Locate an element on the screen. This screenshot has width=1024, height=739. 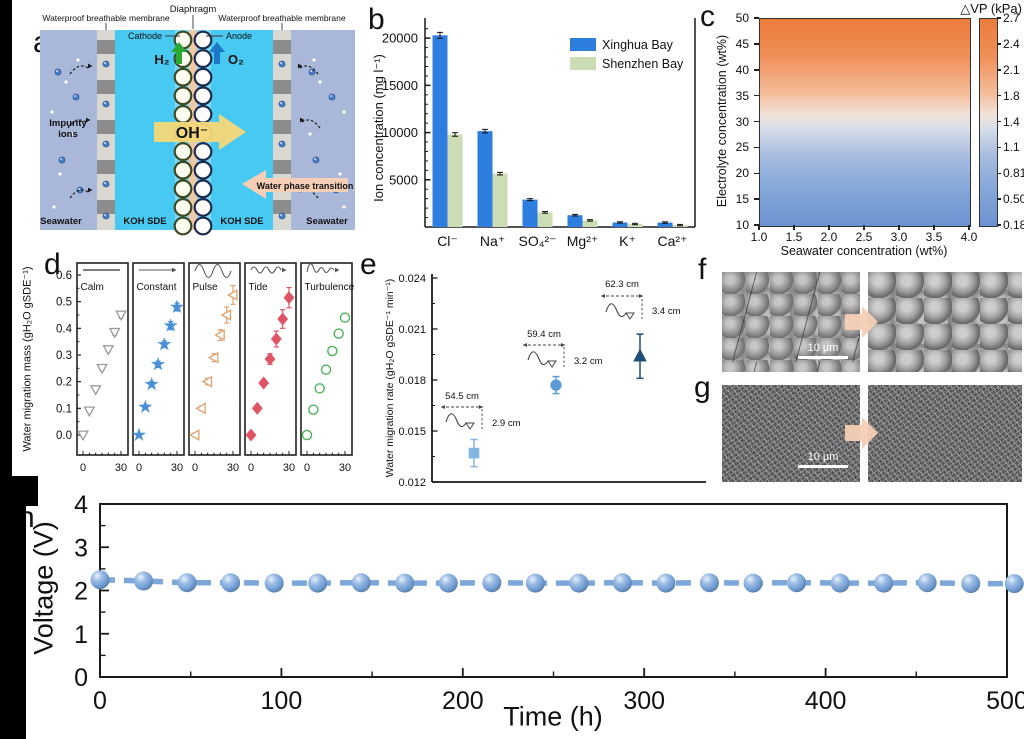
e-axes is located at coordinates (568, 378).